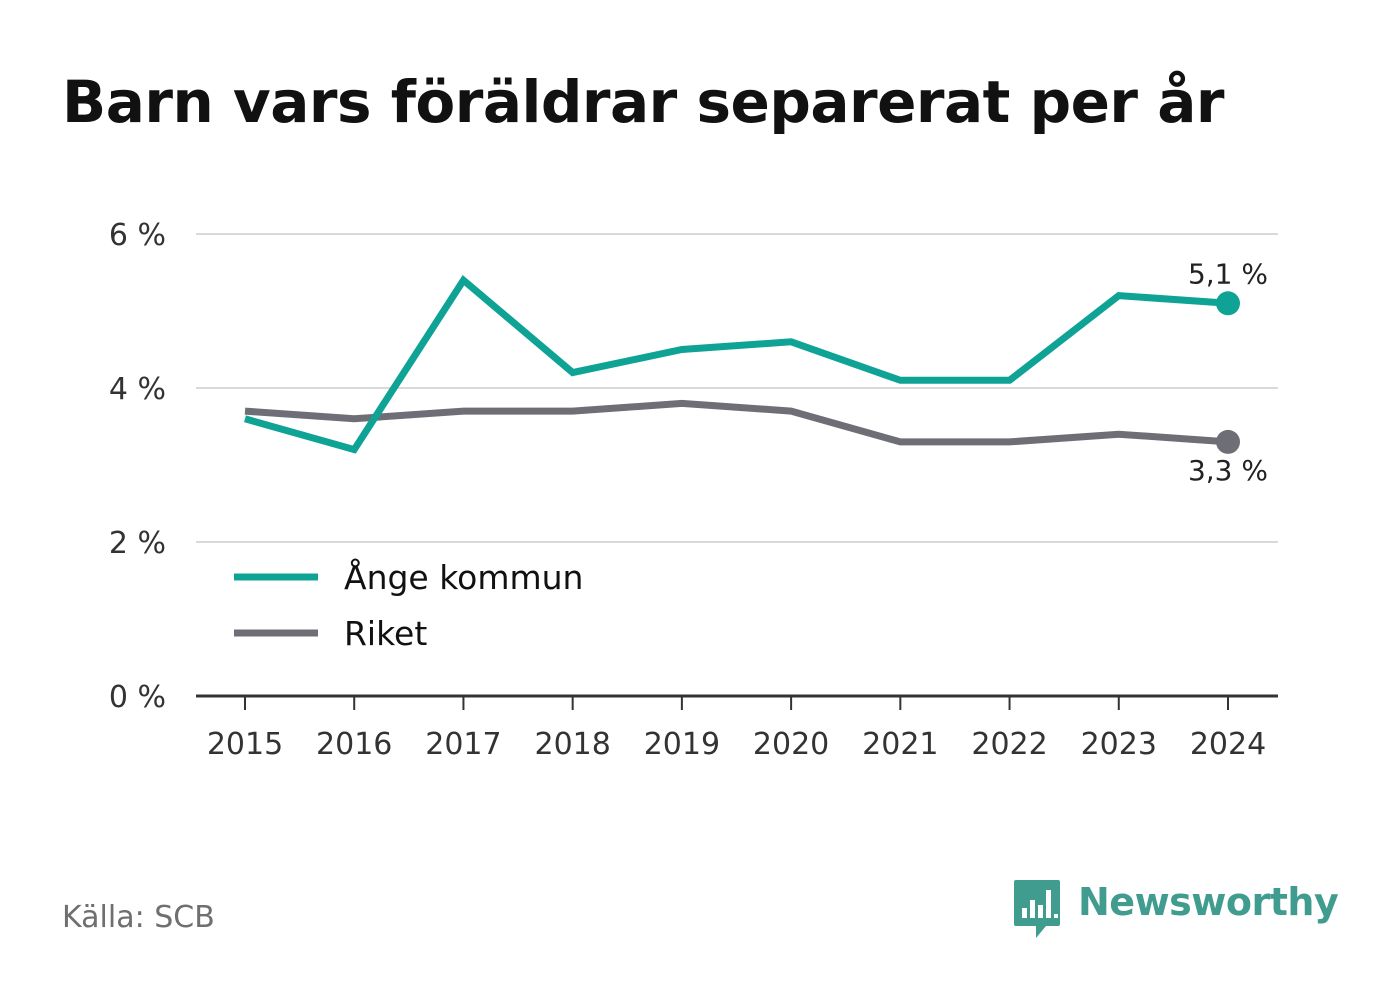  Describe the element at coordinates (138, 917) in the screenshot. I see `source-note: Källa: SCB` at that location.